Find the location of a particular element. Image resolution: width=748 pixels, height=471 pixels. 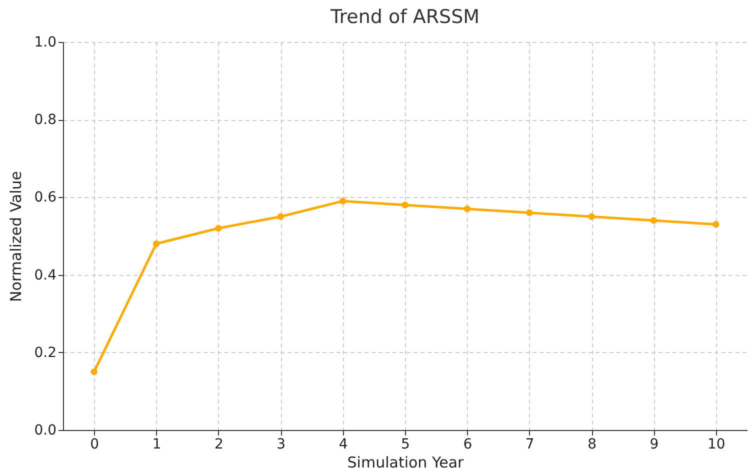

x-tick-label: 10 is located at coordinates (716, 444).